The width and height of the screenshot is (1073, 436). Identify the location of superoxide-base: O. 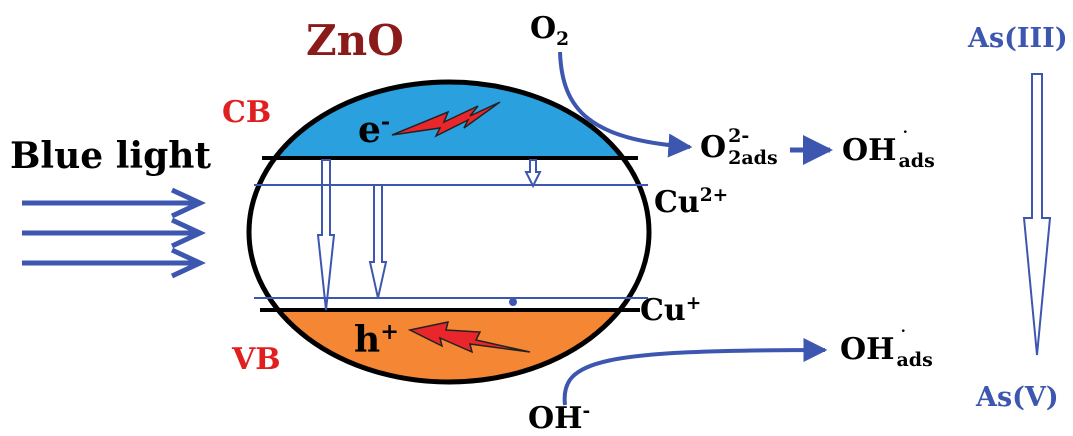
(713, 147).